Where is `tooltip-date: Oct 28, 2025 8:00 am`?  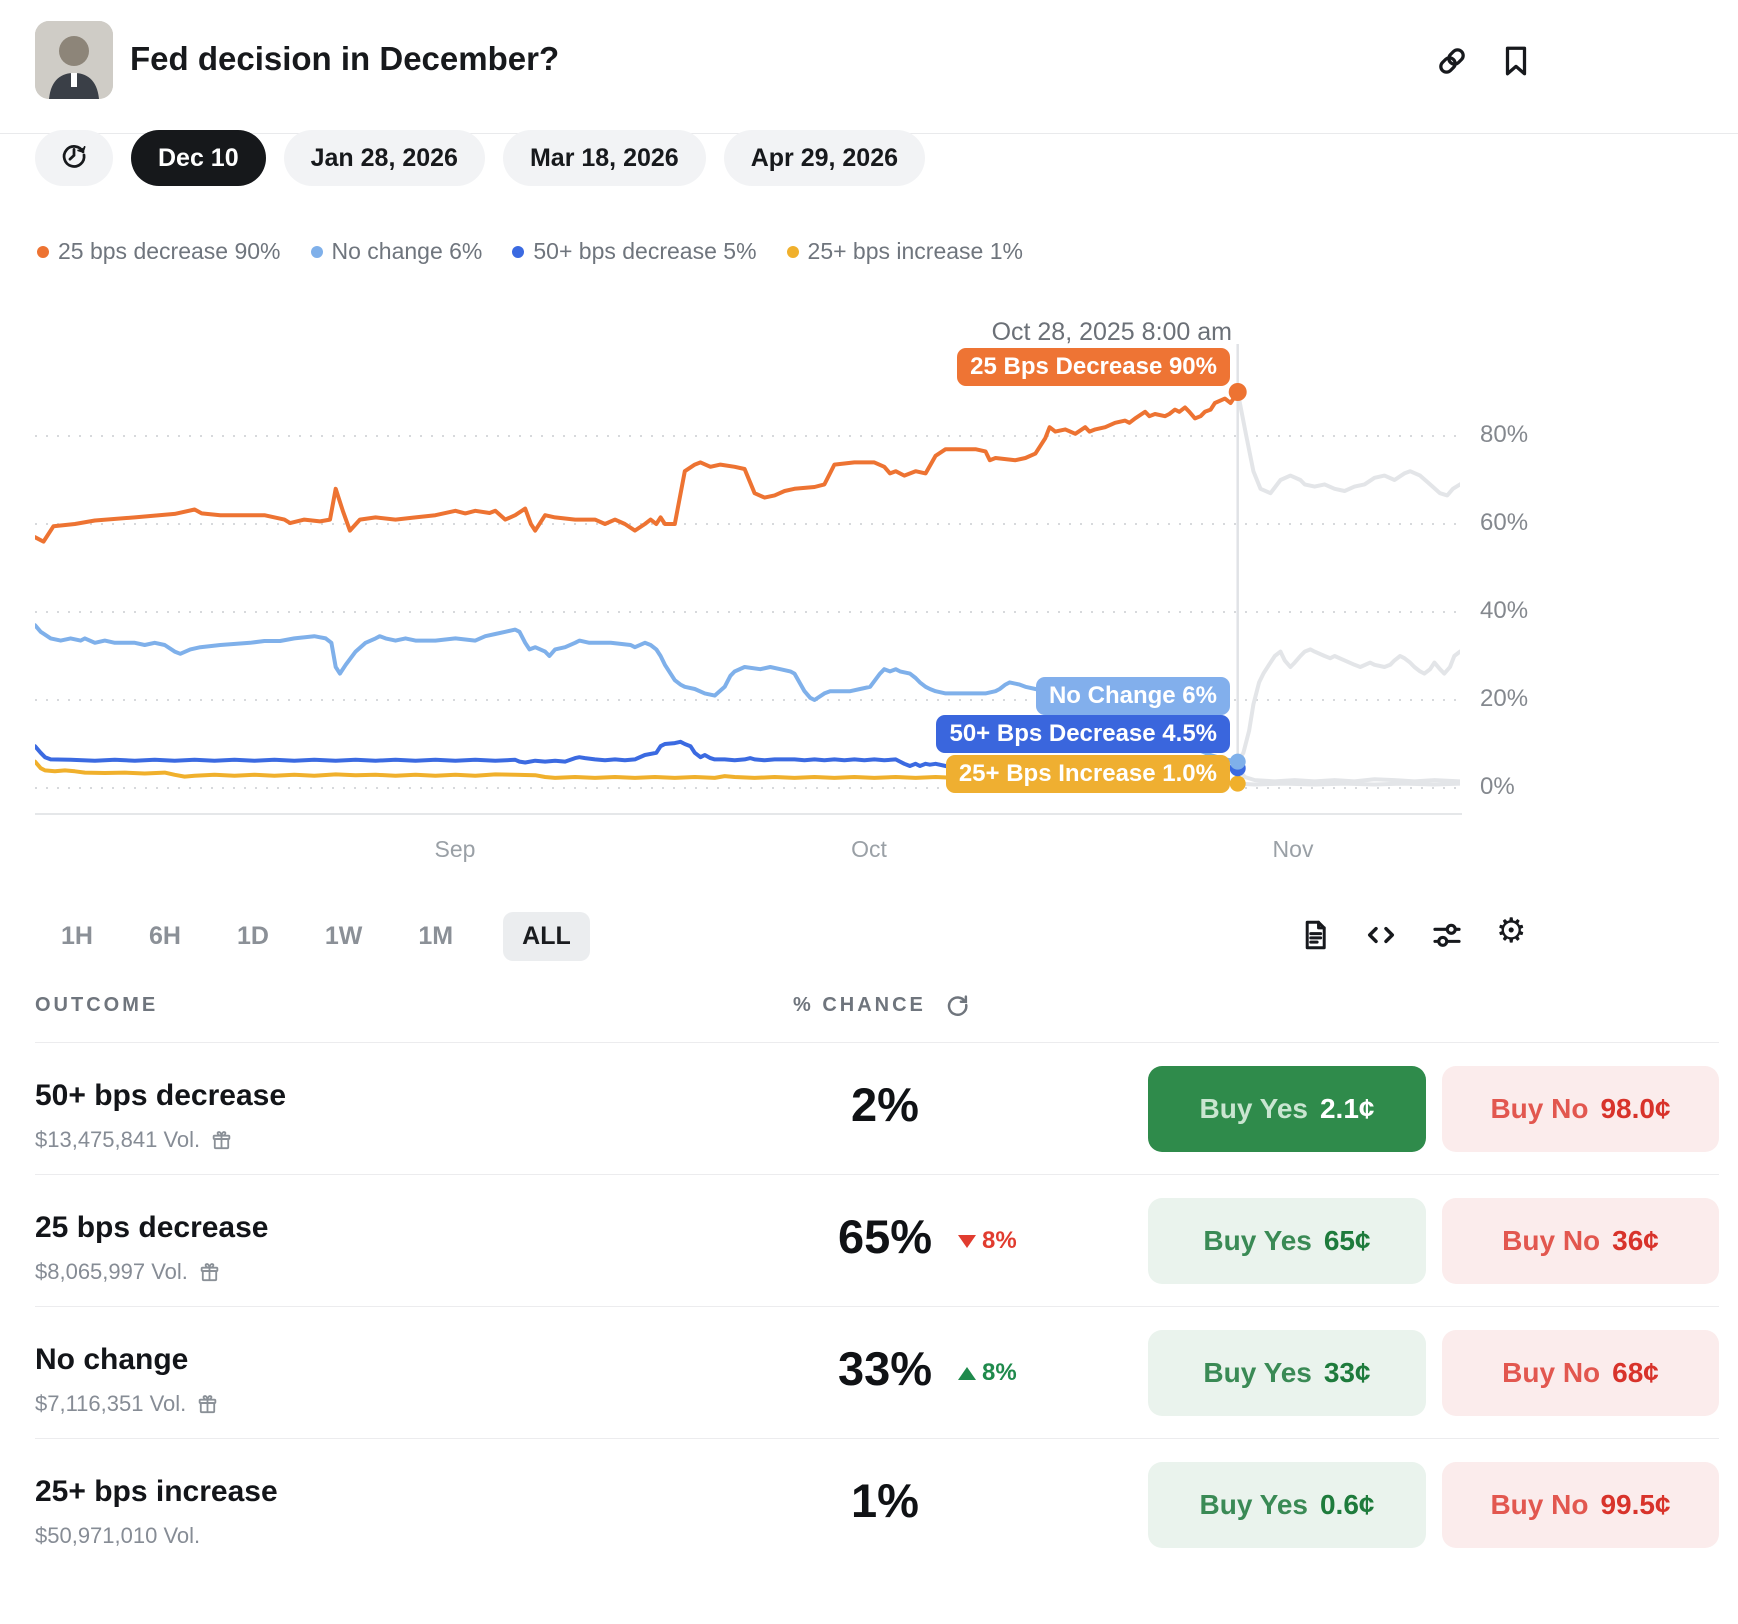 tooltip-date: Oct 28, 2025 8:00 am is located at coordinates (1111, 332).